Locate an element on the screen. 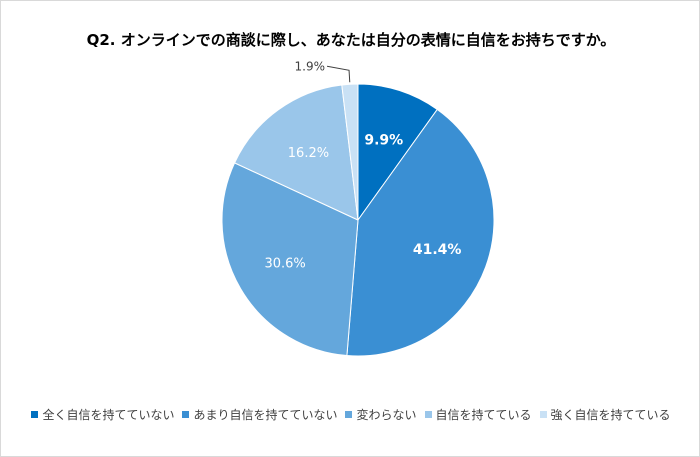  legend-label-4: 自信を持てている is located at coordinates (483, 415).